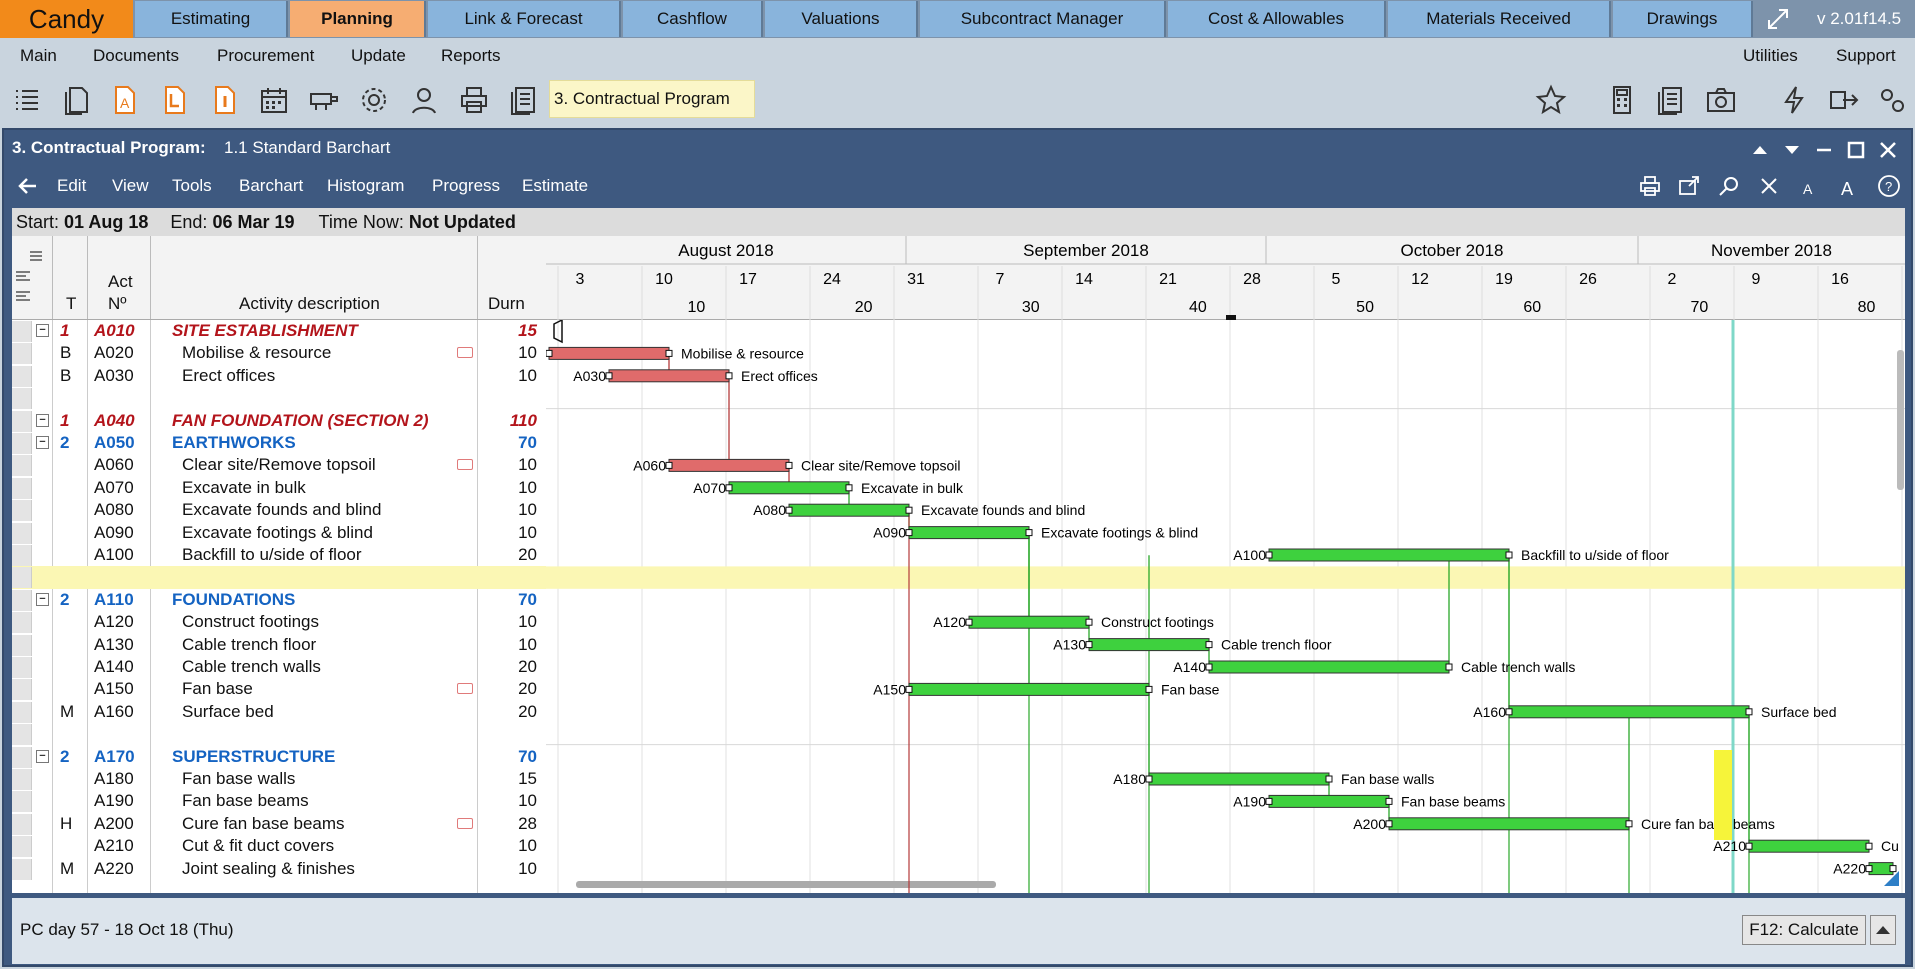 This screenshot has width=1915, height=969. Describe the element at coordinates (279, 712) in the screenshot. I see `activity-row: M A160 Surface bed 20` at that location.